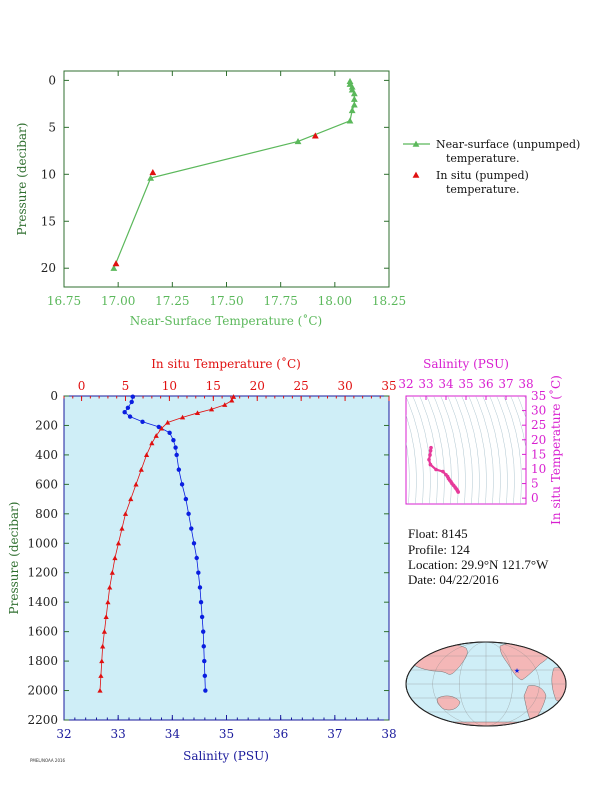  I want to click on ts-y-tick-label: 25, so click(538, 425).